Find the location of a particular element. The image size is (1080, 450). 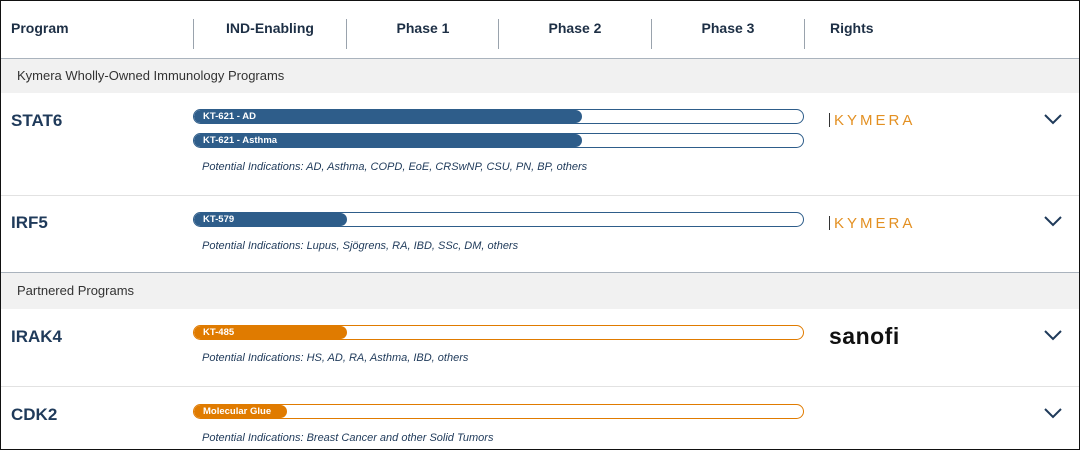

progress-bar: KT-485 is located at coordinates (270, 332).